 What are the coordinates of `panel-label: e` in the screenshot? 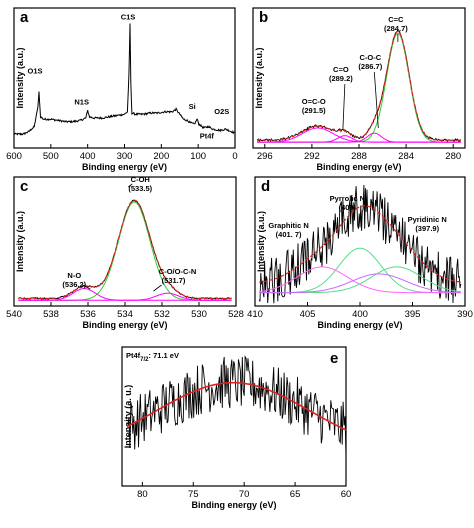 It's located at (334, 358).